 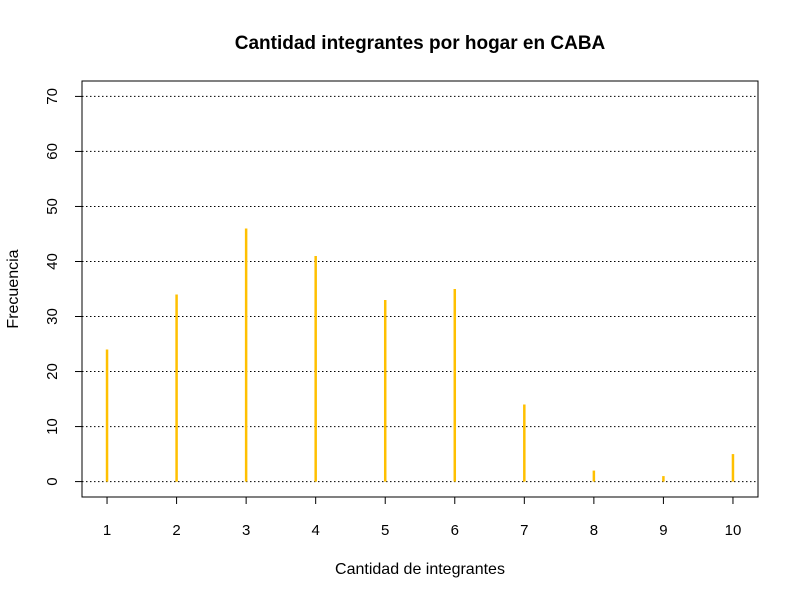 I want to click on y-tick-label-30: 30, so click(x=52, y=316).